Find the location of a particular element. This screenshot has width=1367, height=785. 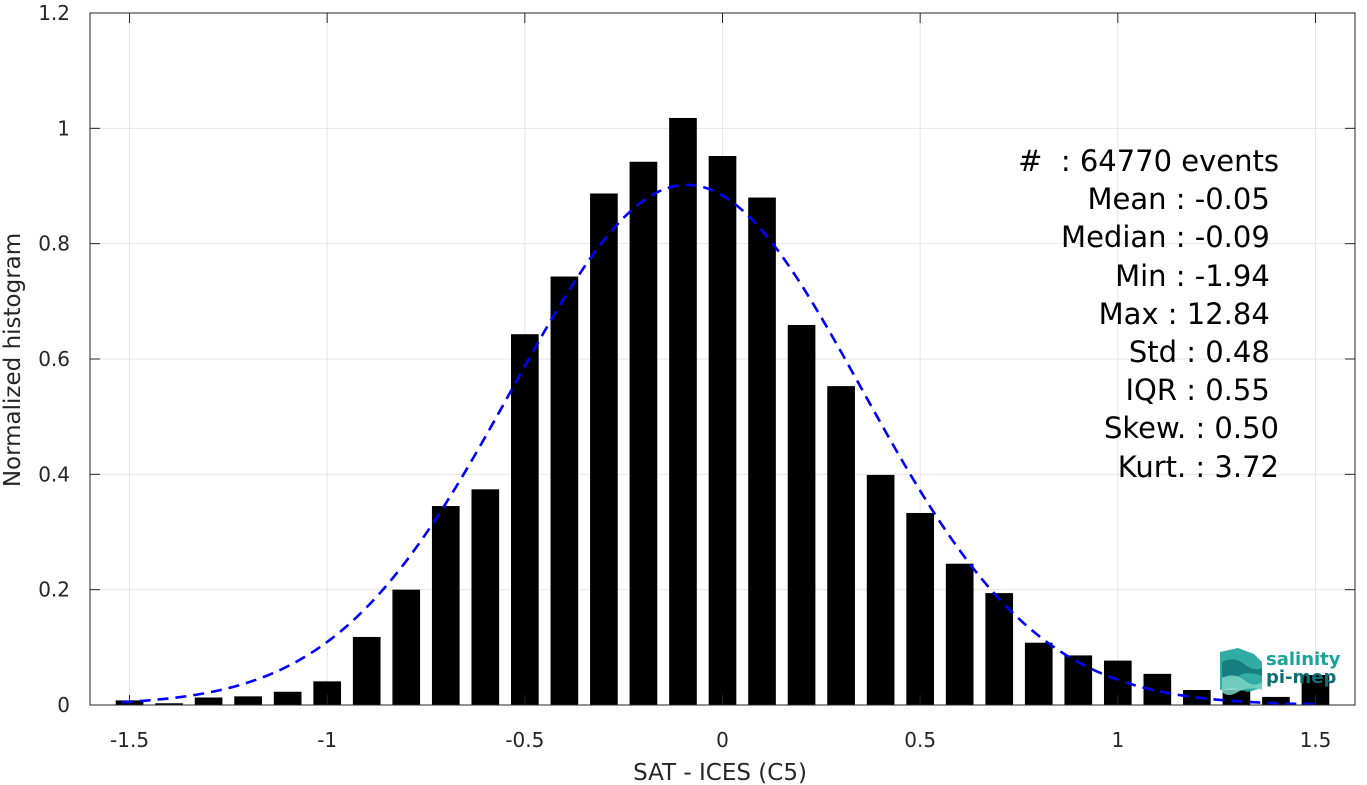

y-axis-title: Normalized histogram is located at coordinates (13, 360).